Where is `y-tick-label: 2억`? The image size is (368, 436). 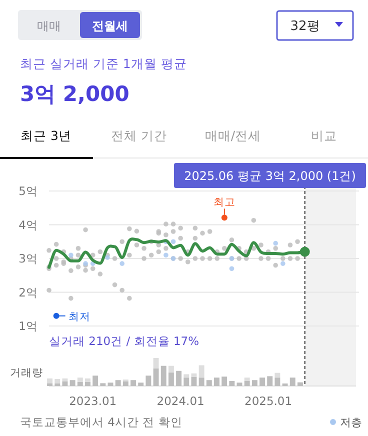 y-tick-label: 2억 is located at coordinates (28, 292).